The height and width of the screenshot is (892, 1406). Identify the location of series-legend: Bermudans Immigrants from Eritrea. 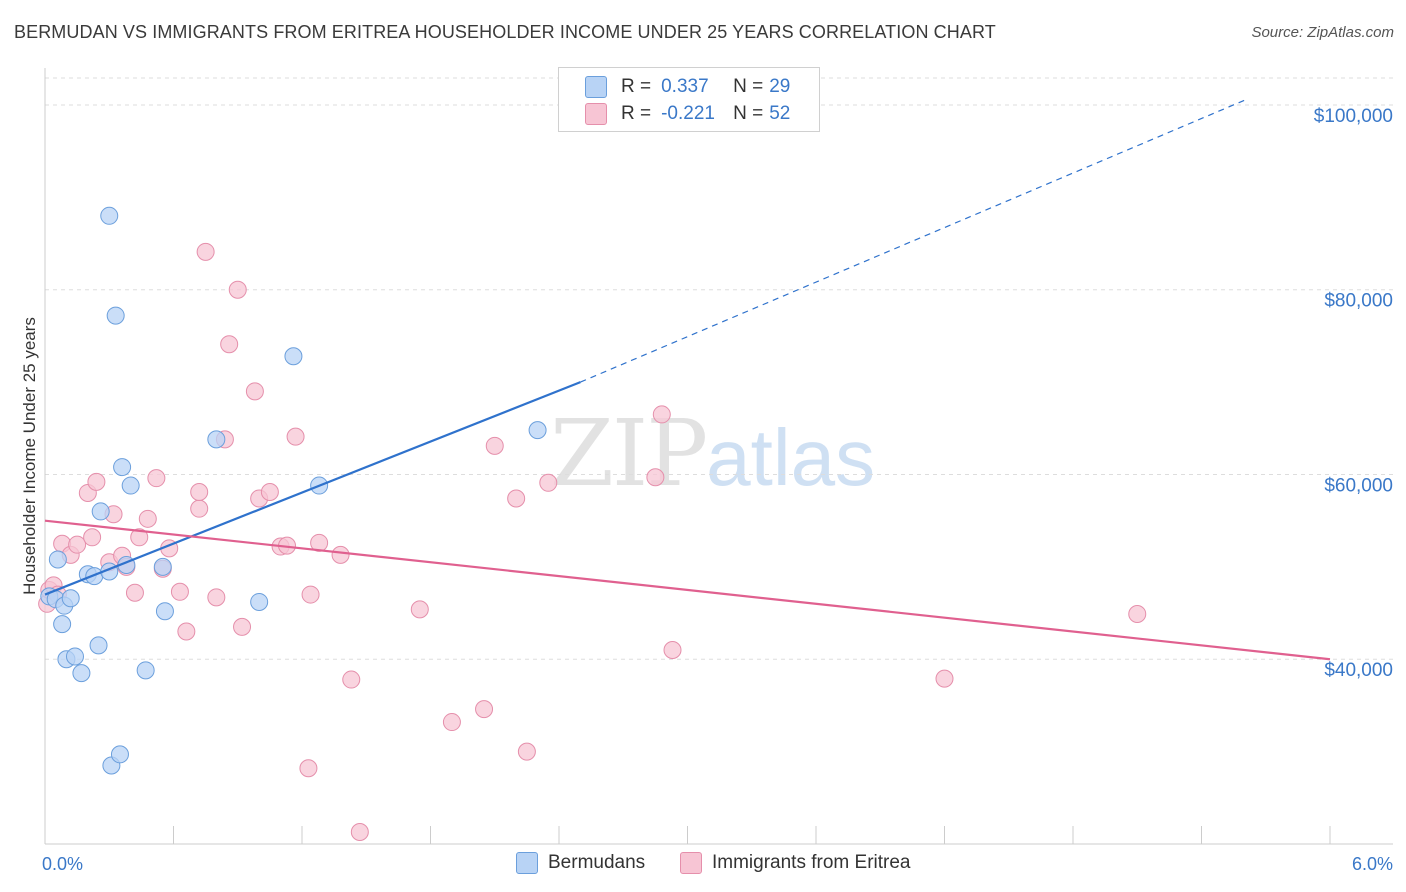
(703, 864).